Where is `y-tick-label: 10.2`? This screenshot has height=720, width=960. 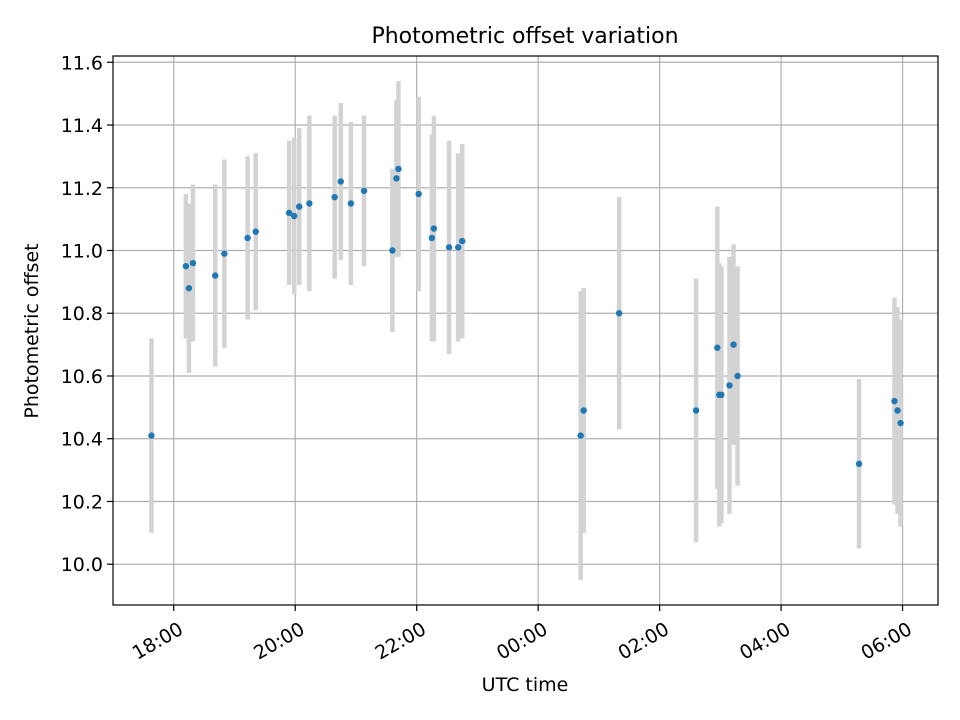 y-tick-label: 10.2 is located at coordinates (82, 502).